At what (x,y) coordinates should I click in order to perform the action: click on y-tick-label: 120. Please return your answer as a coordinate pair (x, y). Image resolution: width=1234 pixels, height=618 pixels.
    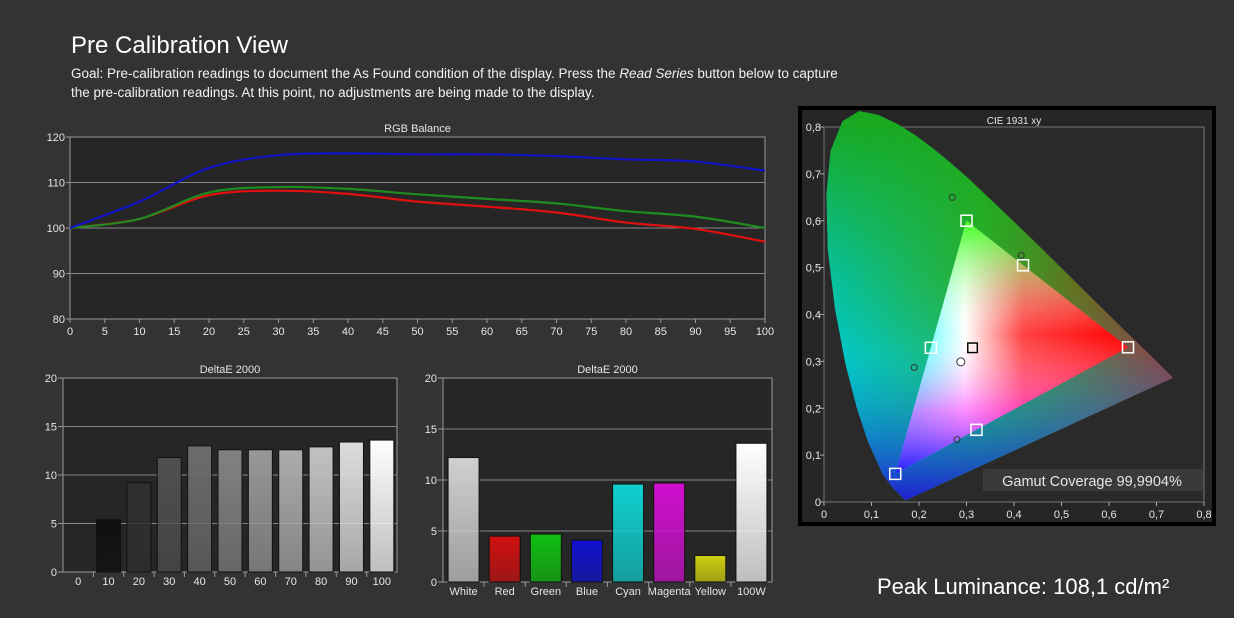
    Looking at the image, I should click on (56, 138).